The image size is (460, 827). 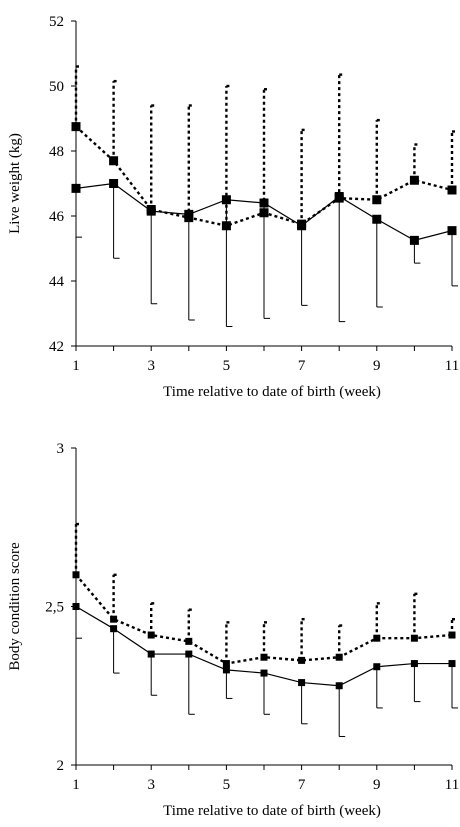 I want to click on y-tick-label: 52, so click(x=56, y=22).